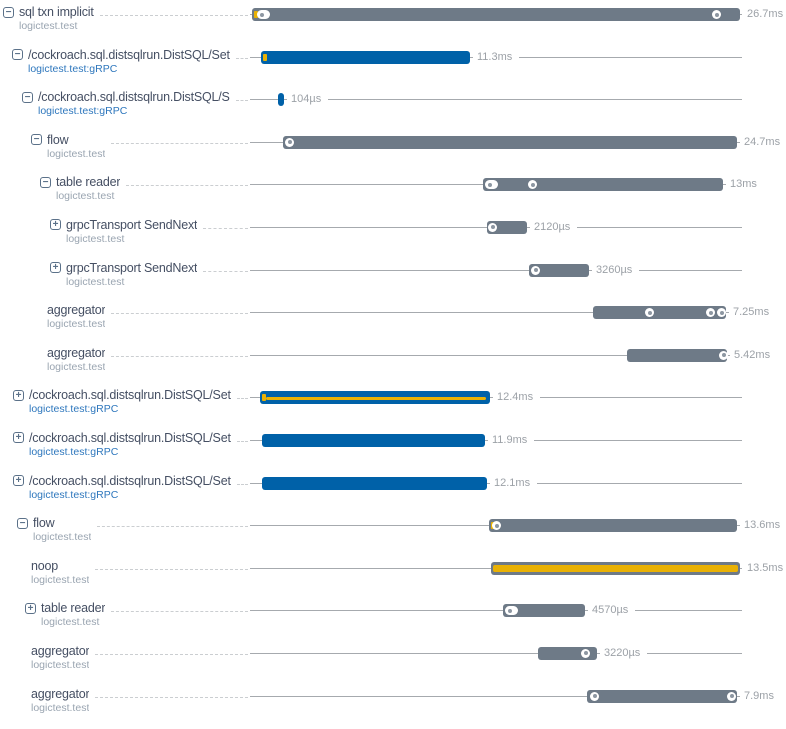 This screenshot has width=786, height=729. What do you see at coordinates (518, 282) in the screenshot?
I see `span-timeline-cell: 3260µs` at bounding box center [518, 282].